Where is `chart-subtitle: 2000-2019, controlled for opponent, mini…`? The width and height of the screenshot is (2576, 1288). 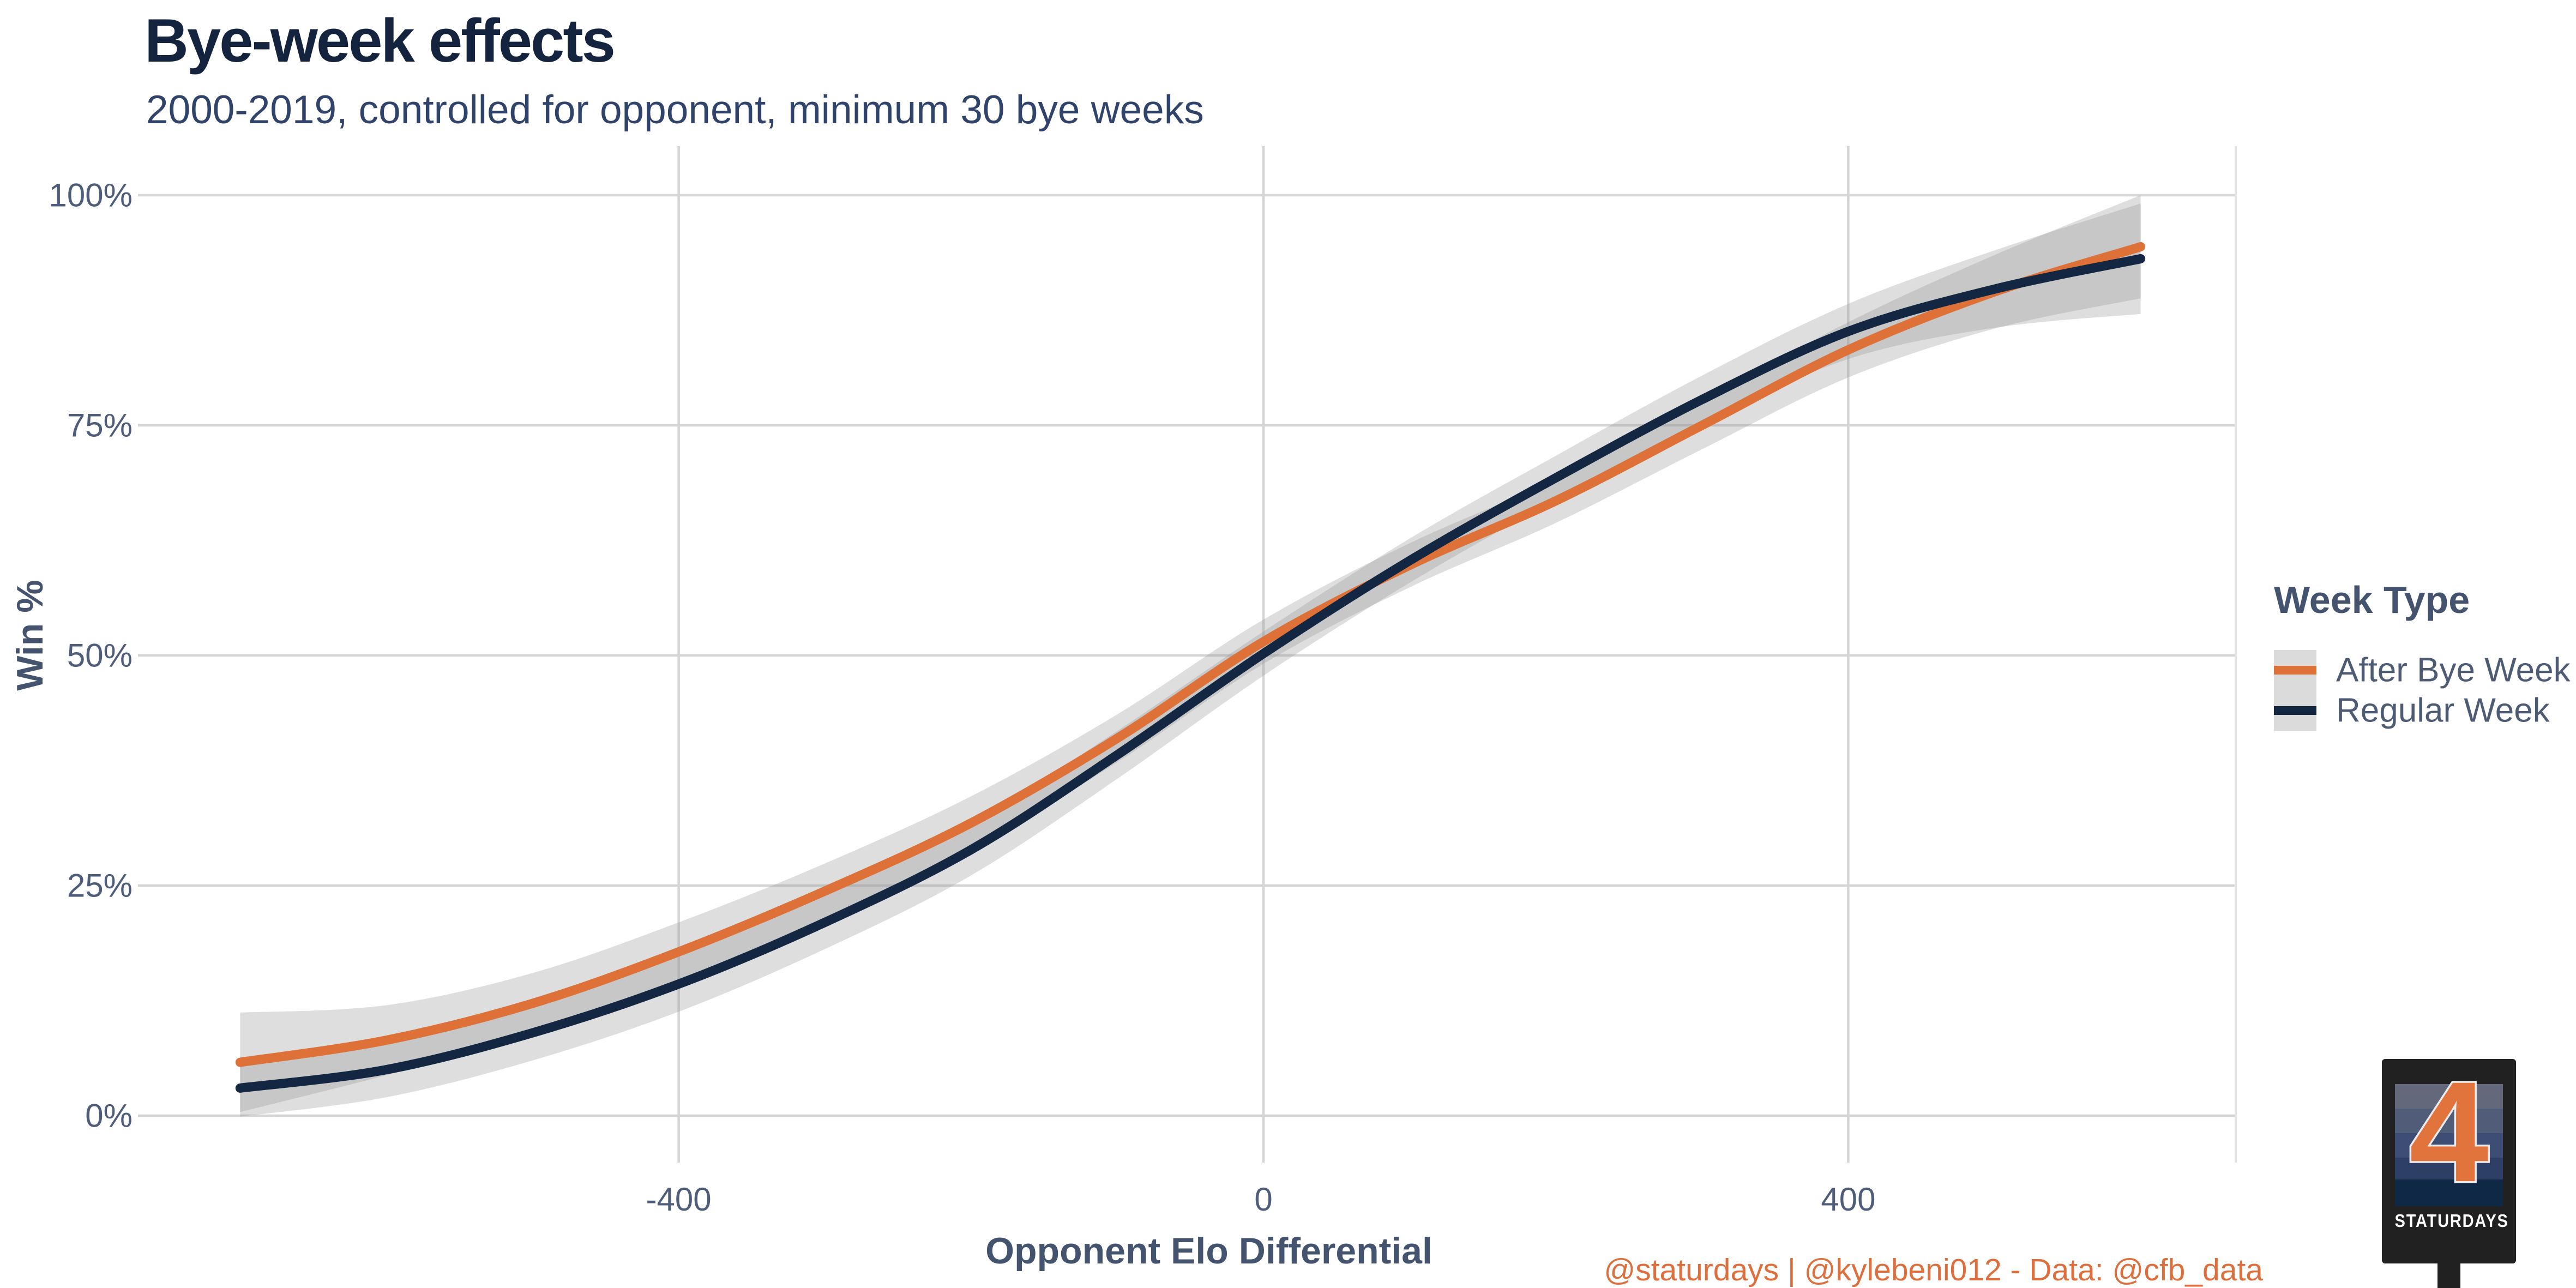 chart-subtitle: 2000-2019, controlled for opponent, mini… is located at coordinates (675, 110).